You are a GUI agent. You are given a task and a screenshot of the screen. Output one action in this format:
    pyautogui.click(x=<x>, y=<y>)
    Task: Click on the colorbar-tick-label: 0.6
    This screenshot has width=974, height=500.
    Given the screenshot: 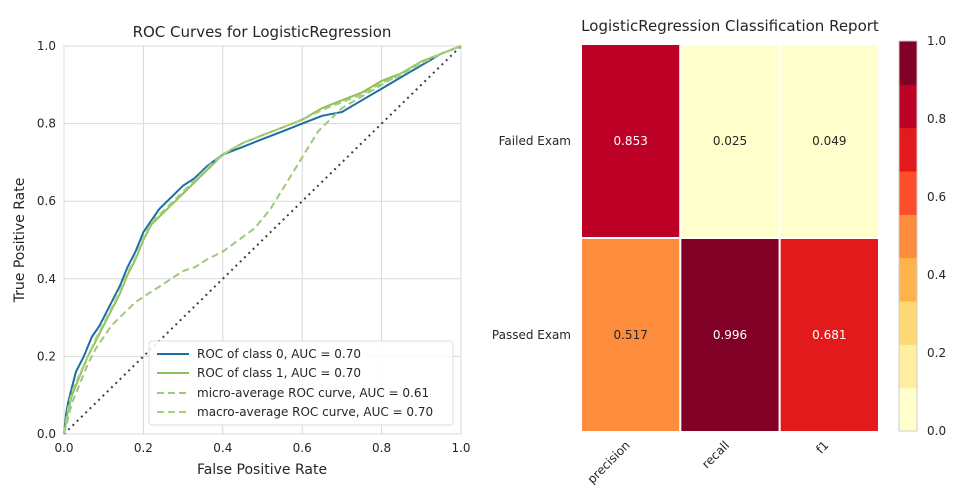 What is the action you would take?
    pyautogui.click(x=936, y=197)
    